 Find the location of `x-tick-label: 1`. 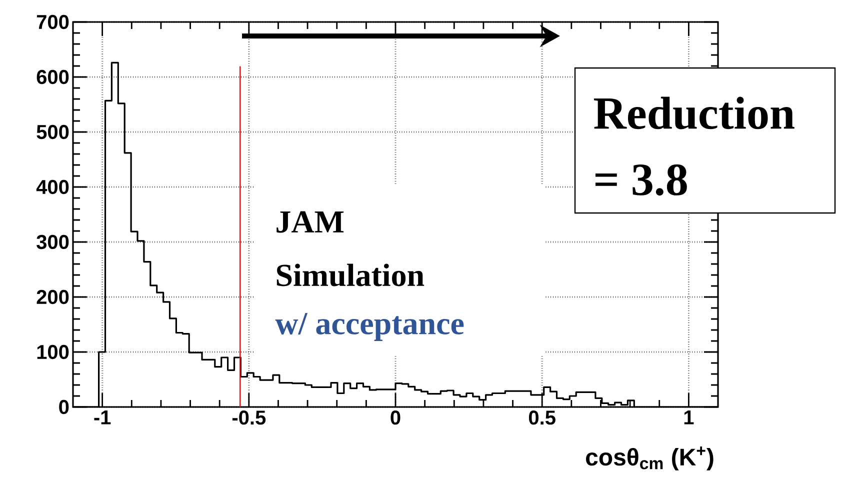

x-tick-label: 1 is located at coordinates (689, 417).